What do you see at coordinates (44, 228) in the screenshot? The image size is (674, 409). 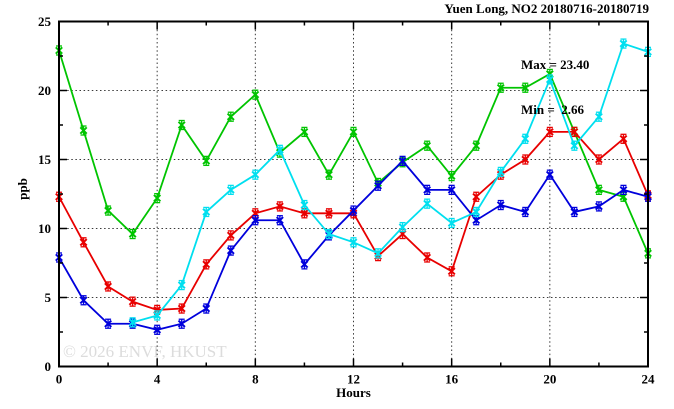 I see `y-tick-label: 10` at bounding box center [44, 228].